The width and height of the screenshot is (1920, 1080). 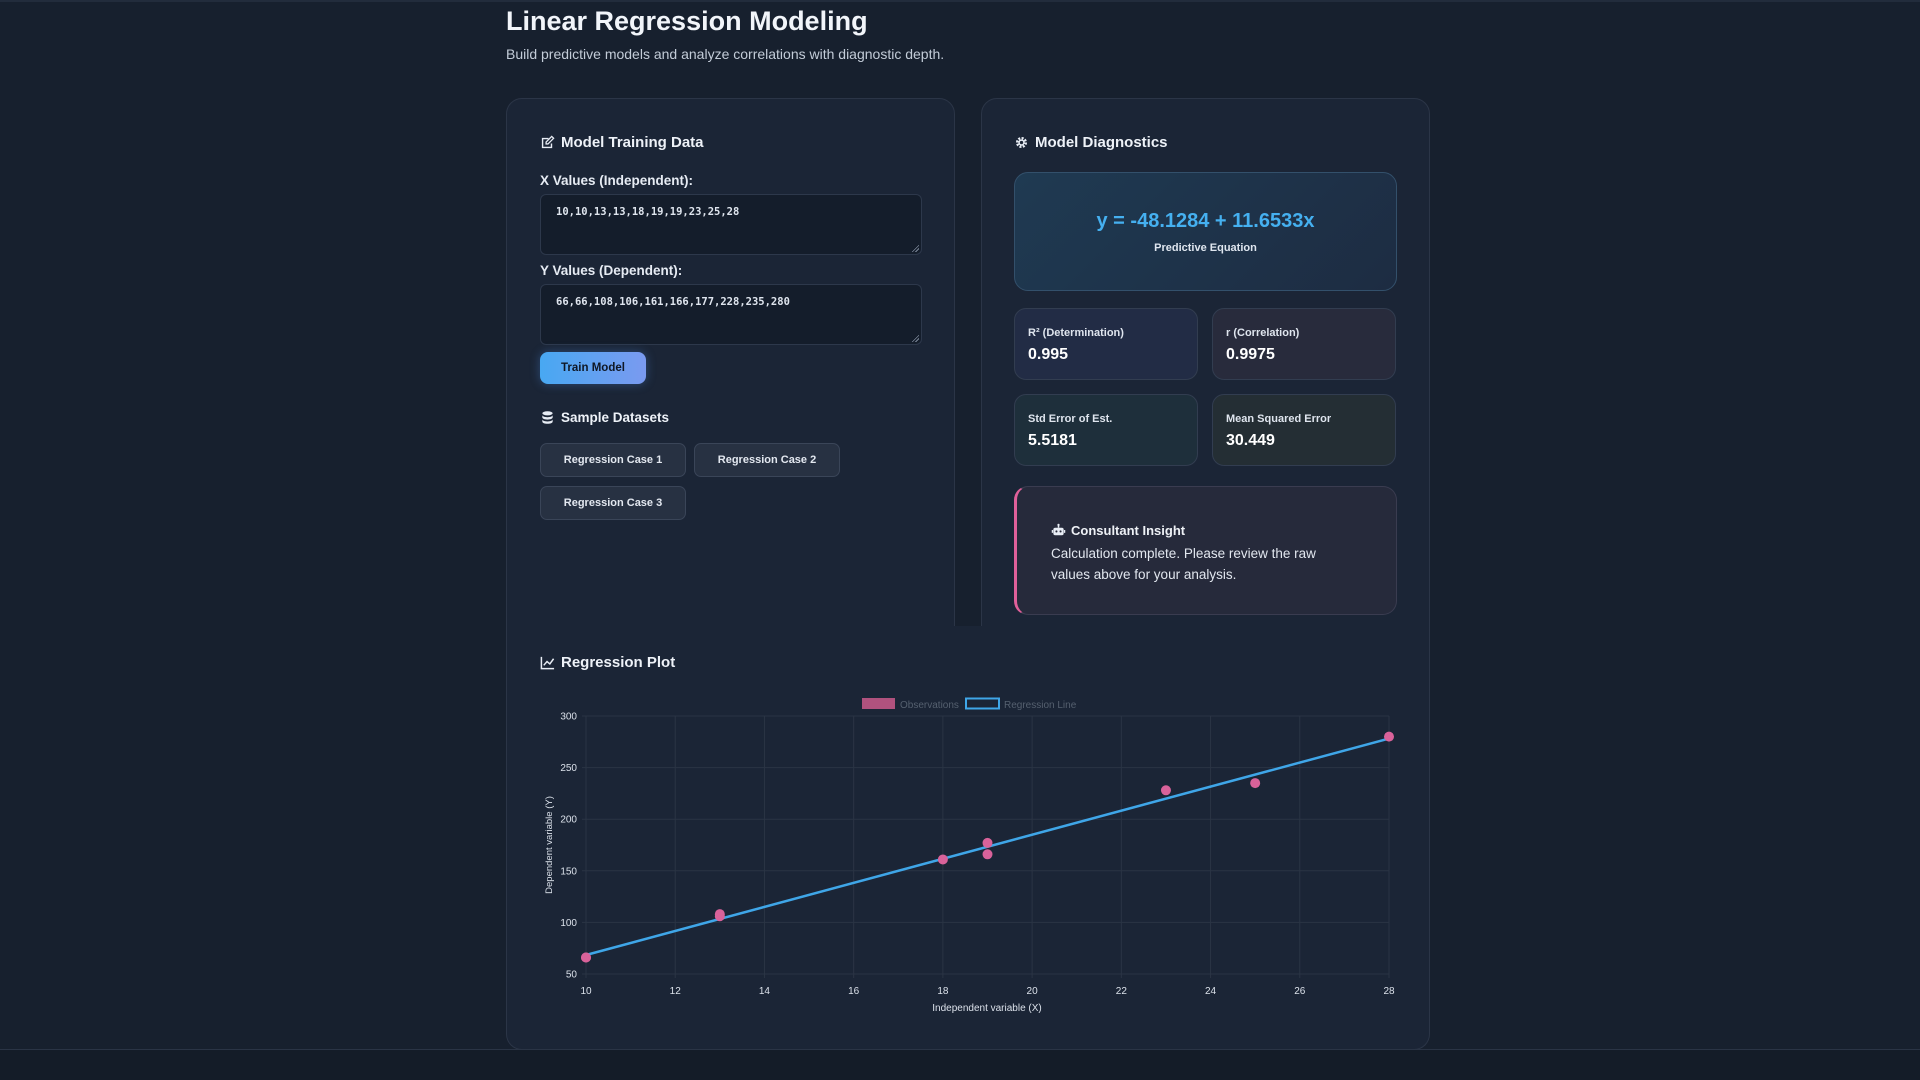 What do you see at coordinates (1250, 354) in the screenshot?
I see `metric-value: 0.9975` at bounding box center [1250, 354].